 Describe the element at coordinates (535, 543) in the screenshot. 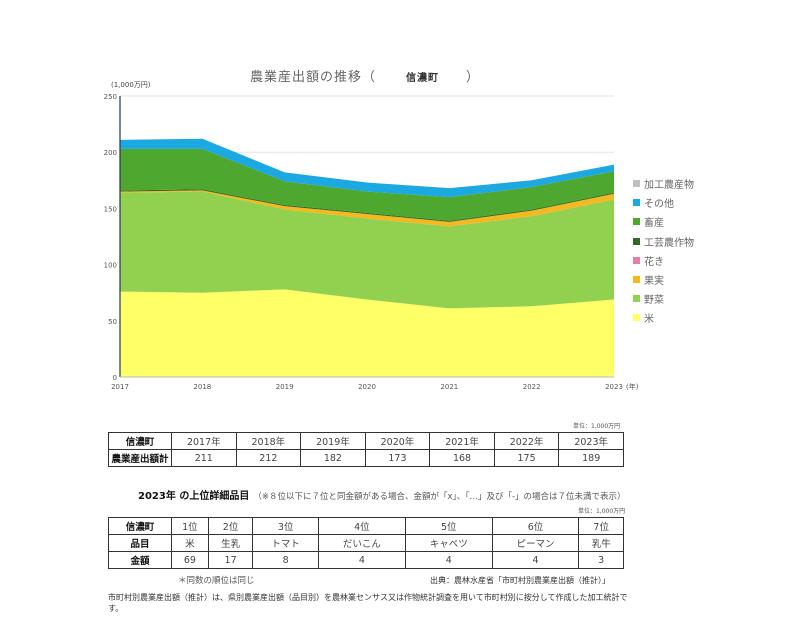

I see `item-cell: ピーマン` at that location.